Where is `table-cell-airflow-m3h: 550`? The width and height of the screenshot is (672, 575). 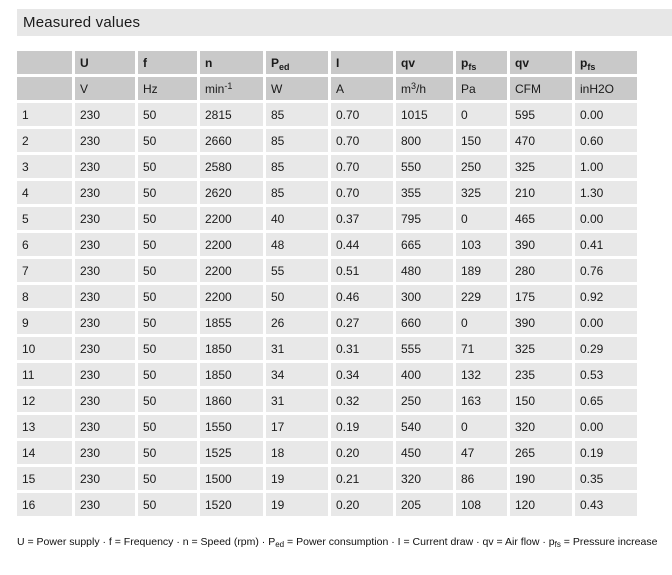 table-cell-airflow-m3h: 550 is located at coordinates (424, 166).